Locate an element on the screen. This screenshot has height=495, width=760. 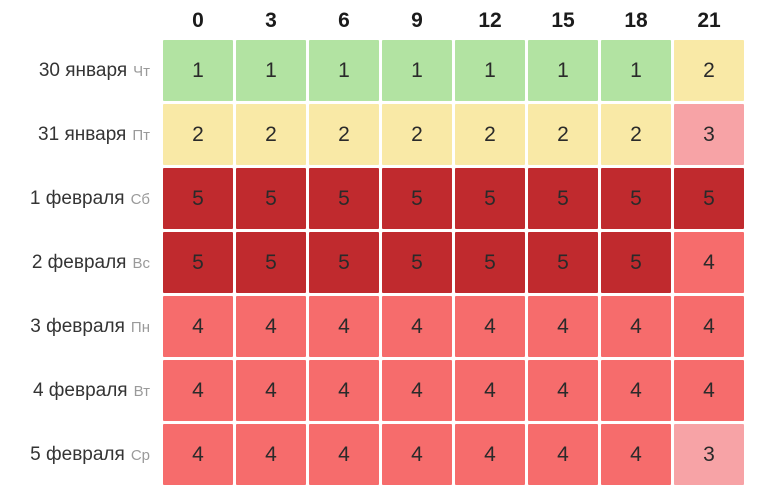
hour-header: 21 is located at coordinates (709, 20).